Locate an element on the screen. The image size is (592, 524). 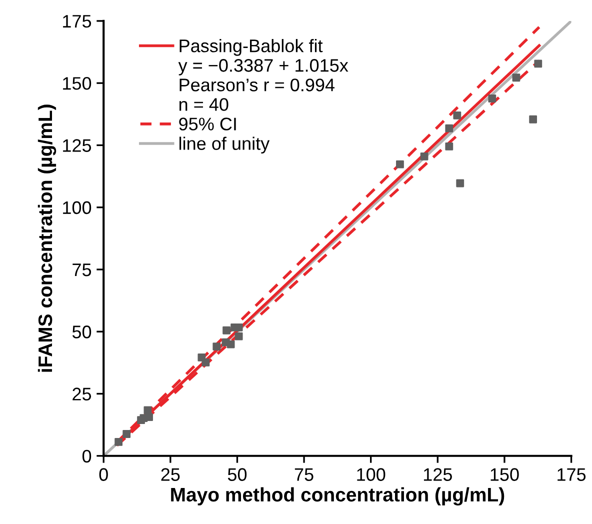
x-tick-label: 150 is located at coordinates (504, 474).